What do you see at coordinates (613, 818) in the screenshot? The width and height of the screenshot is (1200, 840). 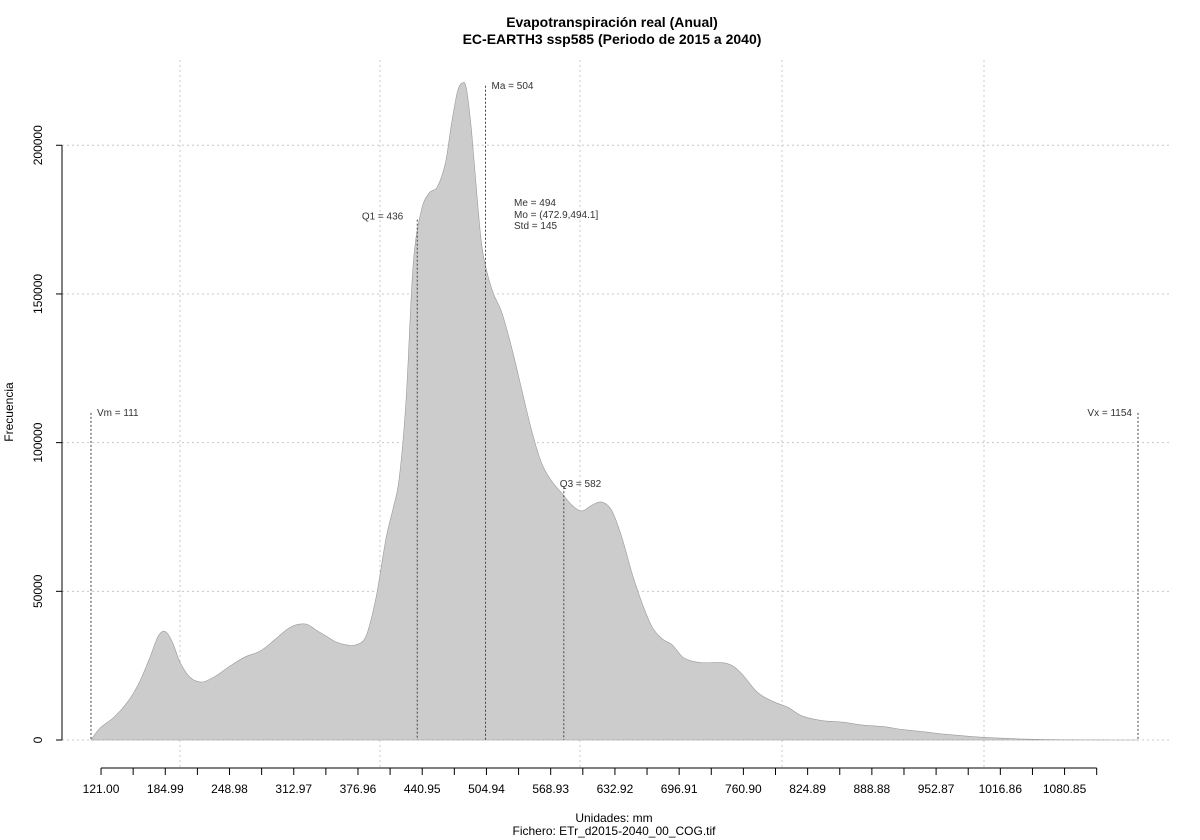 I see `x-axis-label: Unidades: mm` at bounding box center [613, 818].